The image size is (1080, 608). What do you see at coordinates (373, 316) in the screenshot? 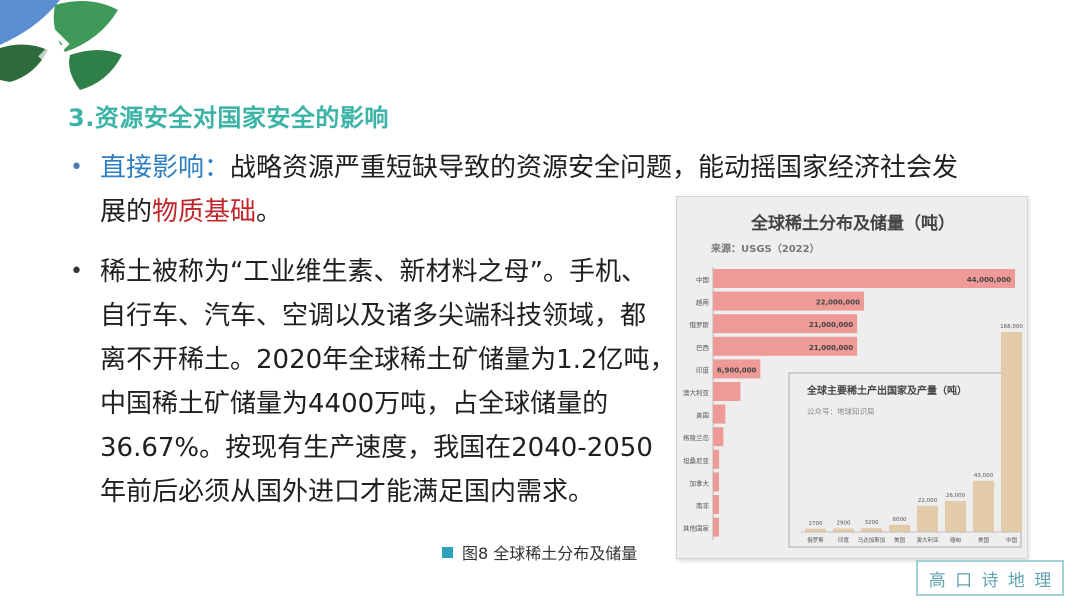
I see `bullet-line: 自行车、汽车、空调以及诸多尖端科技领域，都` at bounding box center [373, 316].